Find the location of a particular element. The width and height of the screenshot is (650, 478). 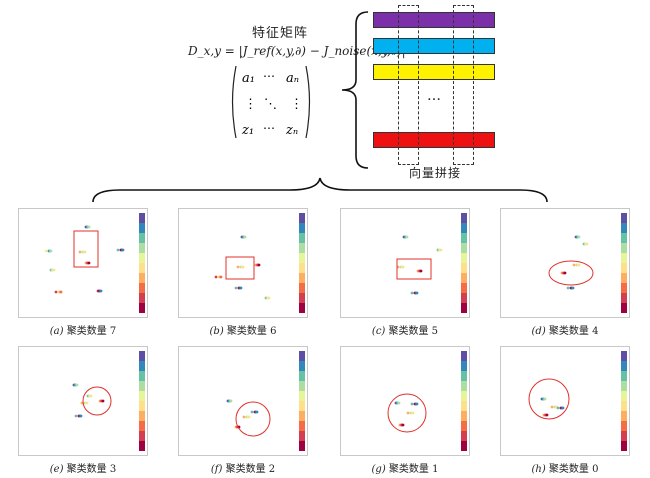

panel-caption-b: (b) 聚类数量 6 is located at coordinates (243, 329).